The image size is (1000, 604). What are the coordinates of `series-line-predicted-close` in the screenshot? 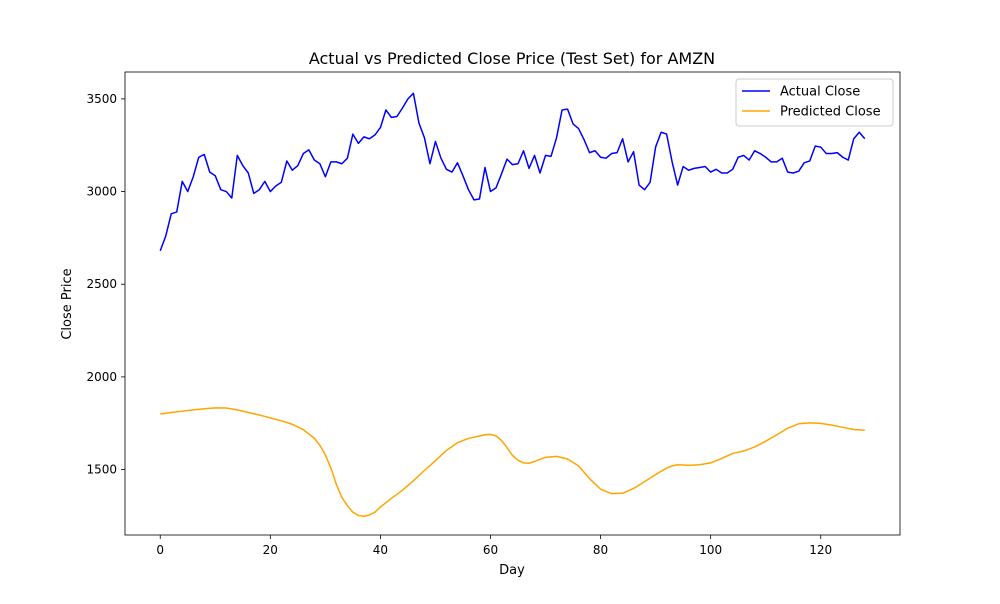 It's located at (512, 462).